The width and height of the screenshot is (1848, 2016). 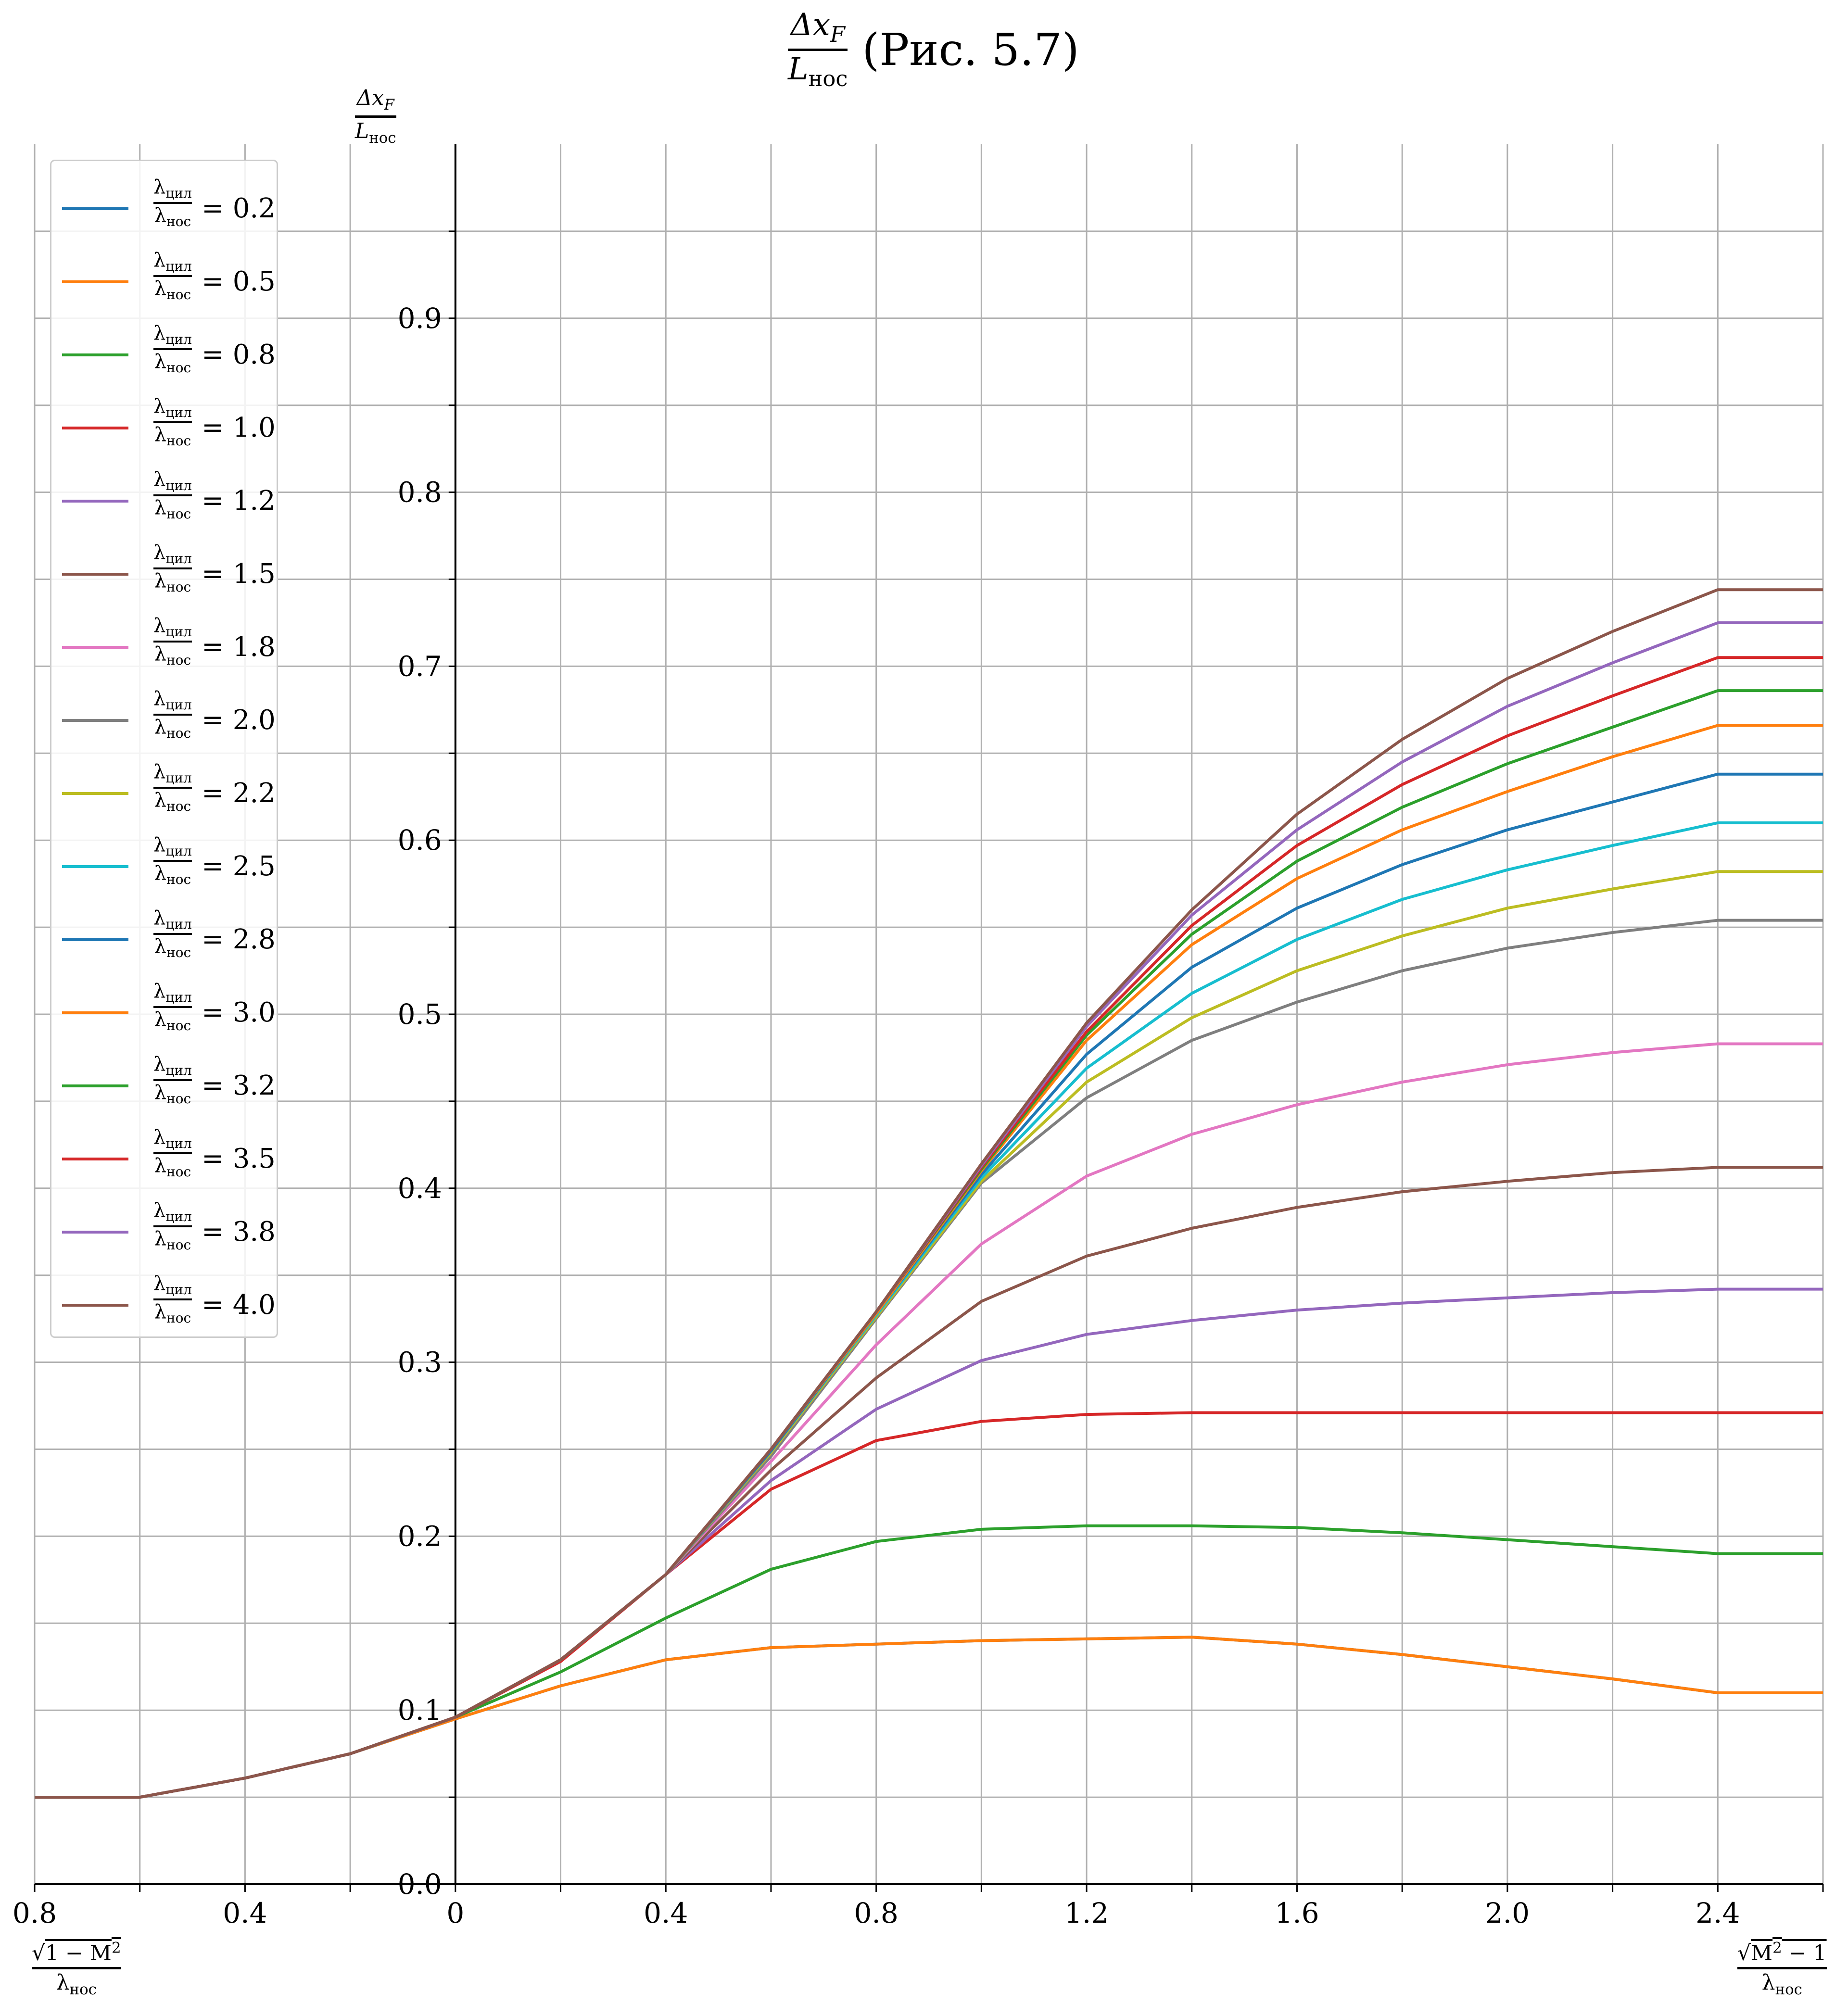 What do you see at coordinates (420, 319) in the screenshot?
I see `y-tick-label: 0.9` at bounding box center [420, 319].